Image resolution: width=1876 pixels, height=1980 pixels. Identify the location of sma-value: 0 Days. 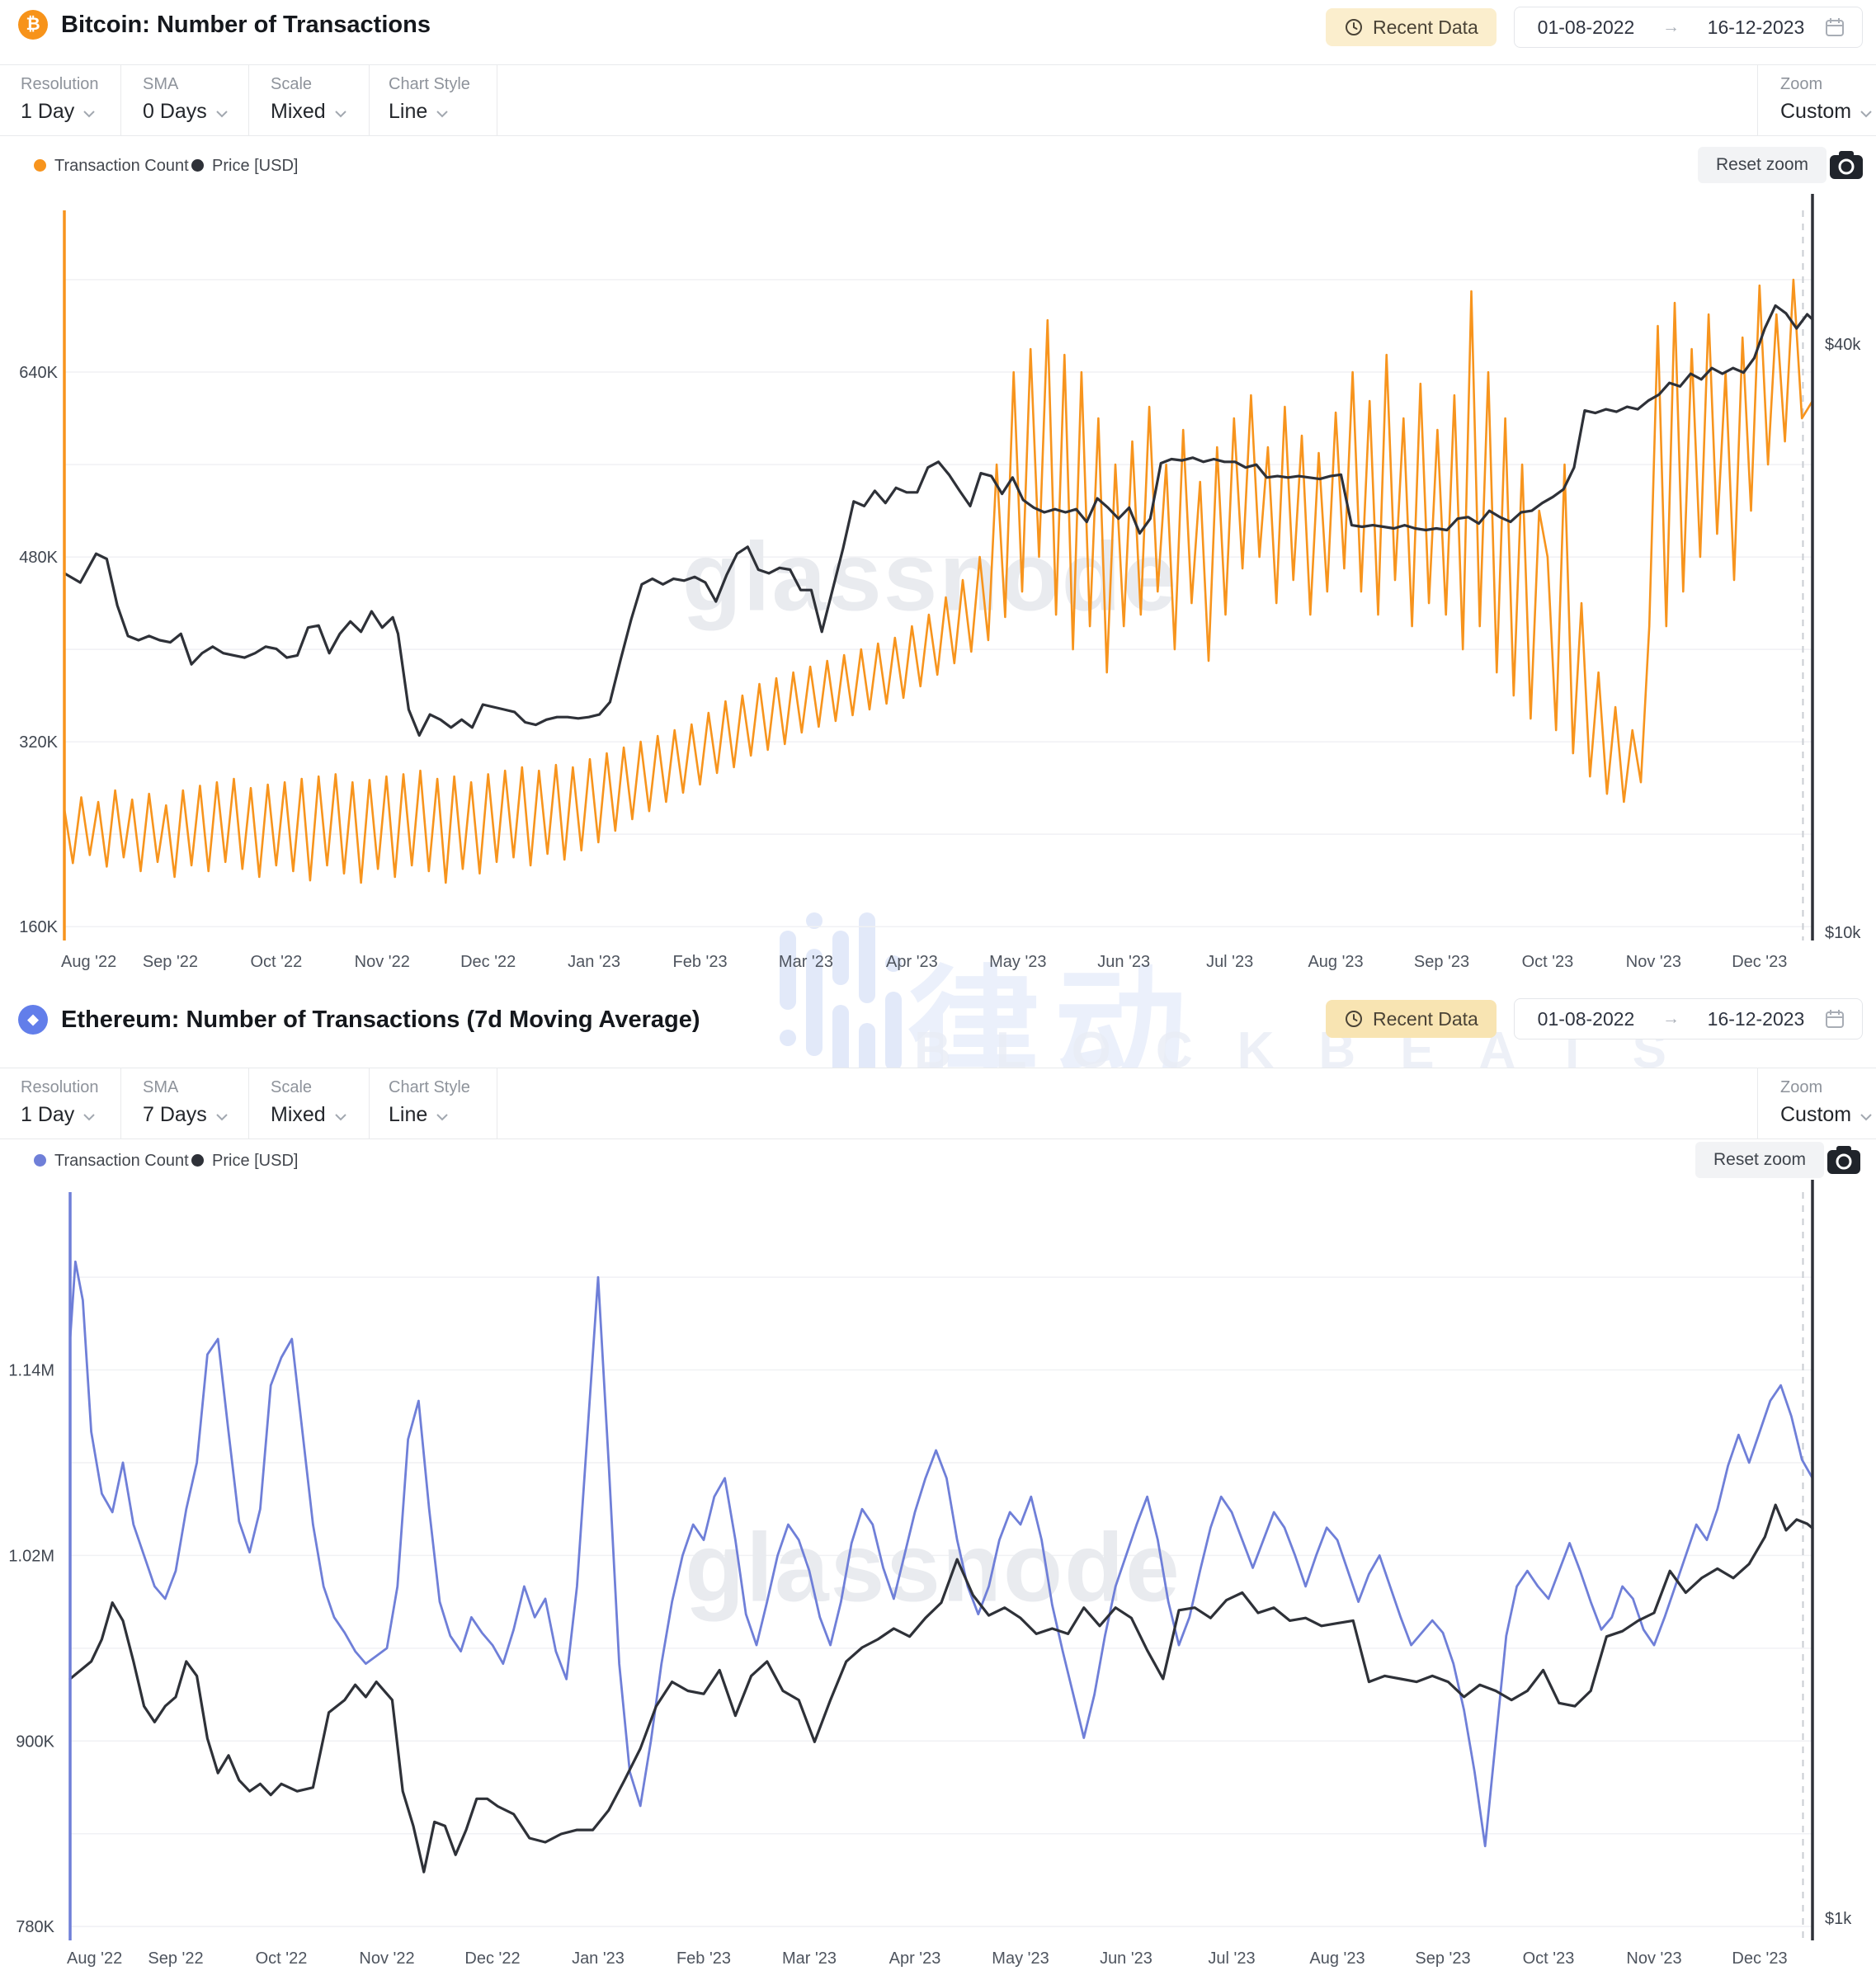
(175, 111).